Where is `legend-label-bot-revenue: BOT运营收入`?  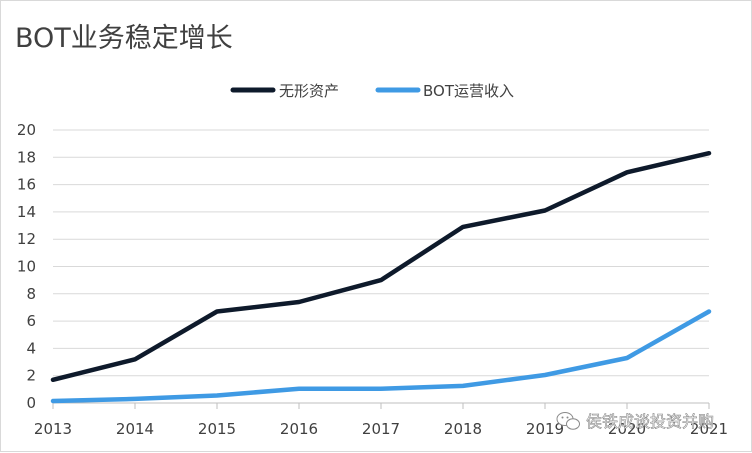
legend-label-bot-revenue: BOT运营收入 is located at coordinates (468, 91).